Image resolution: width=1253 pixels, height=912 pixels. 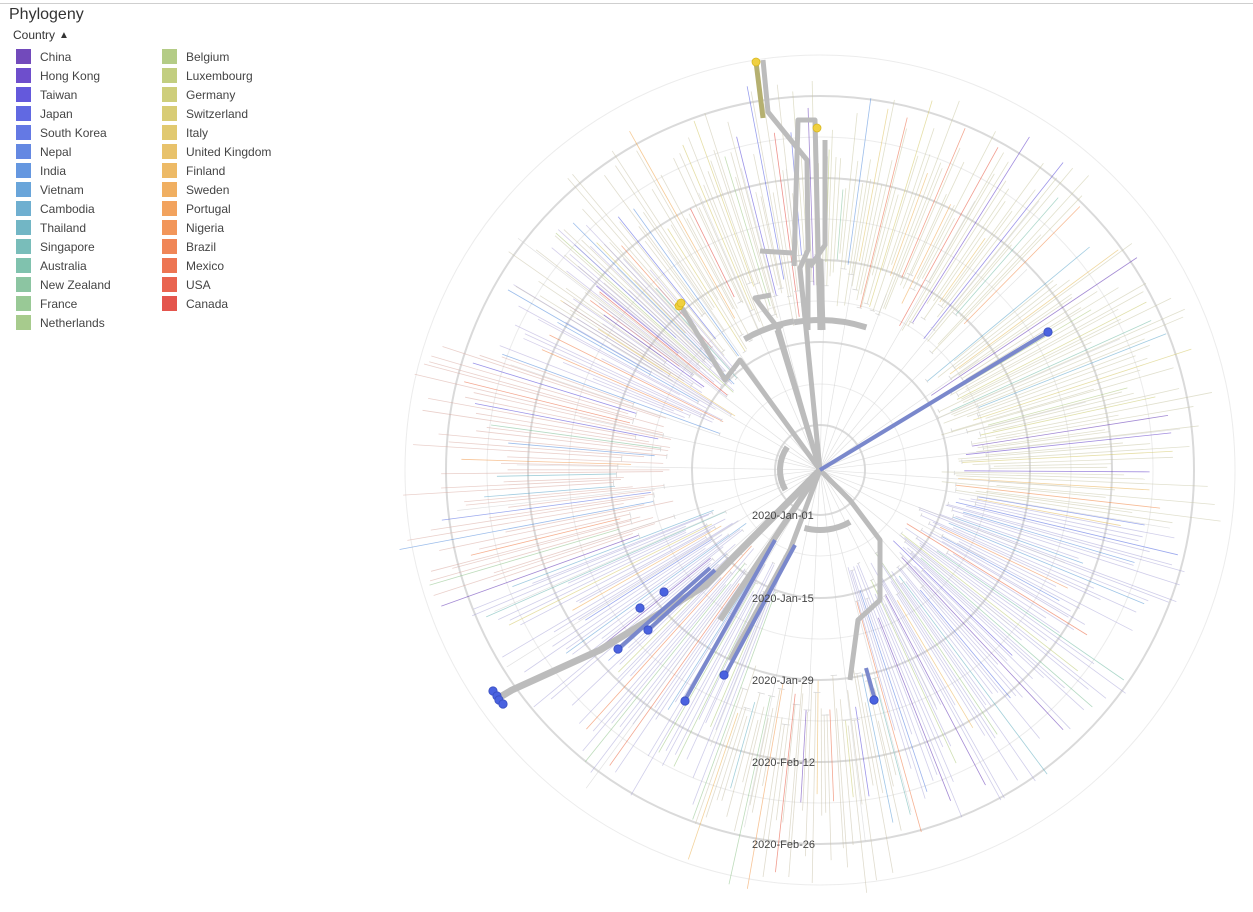 I want to click on legend-item: Australia, so click(x=63, y=265).